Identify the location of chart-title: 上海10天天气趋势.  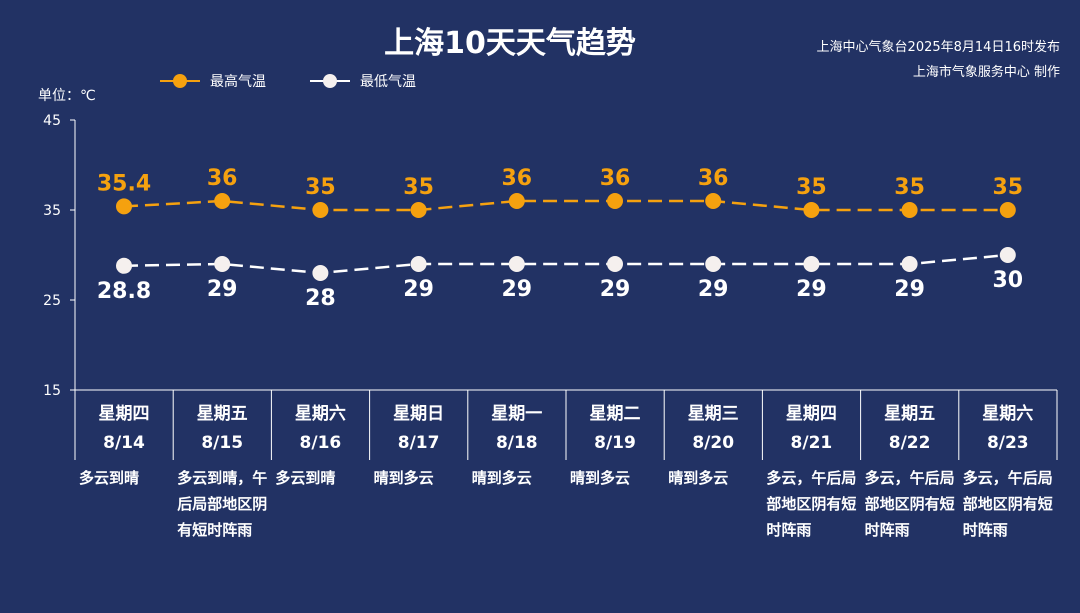
(510, 43).